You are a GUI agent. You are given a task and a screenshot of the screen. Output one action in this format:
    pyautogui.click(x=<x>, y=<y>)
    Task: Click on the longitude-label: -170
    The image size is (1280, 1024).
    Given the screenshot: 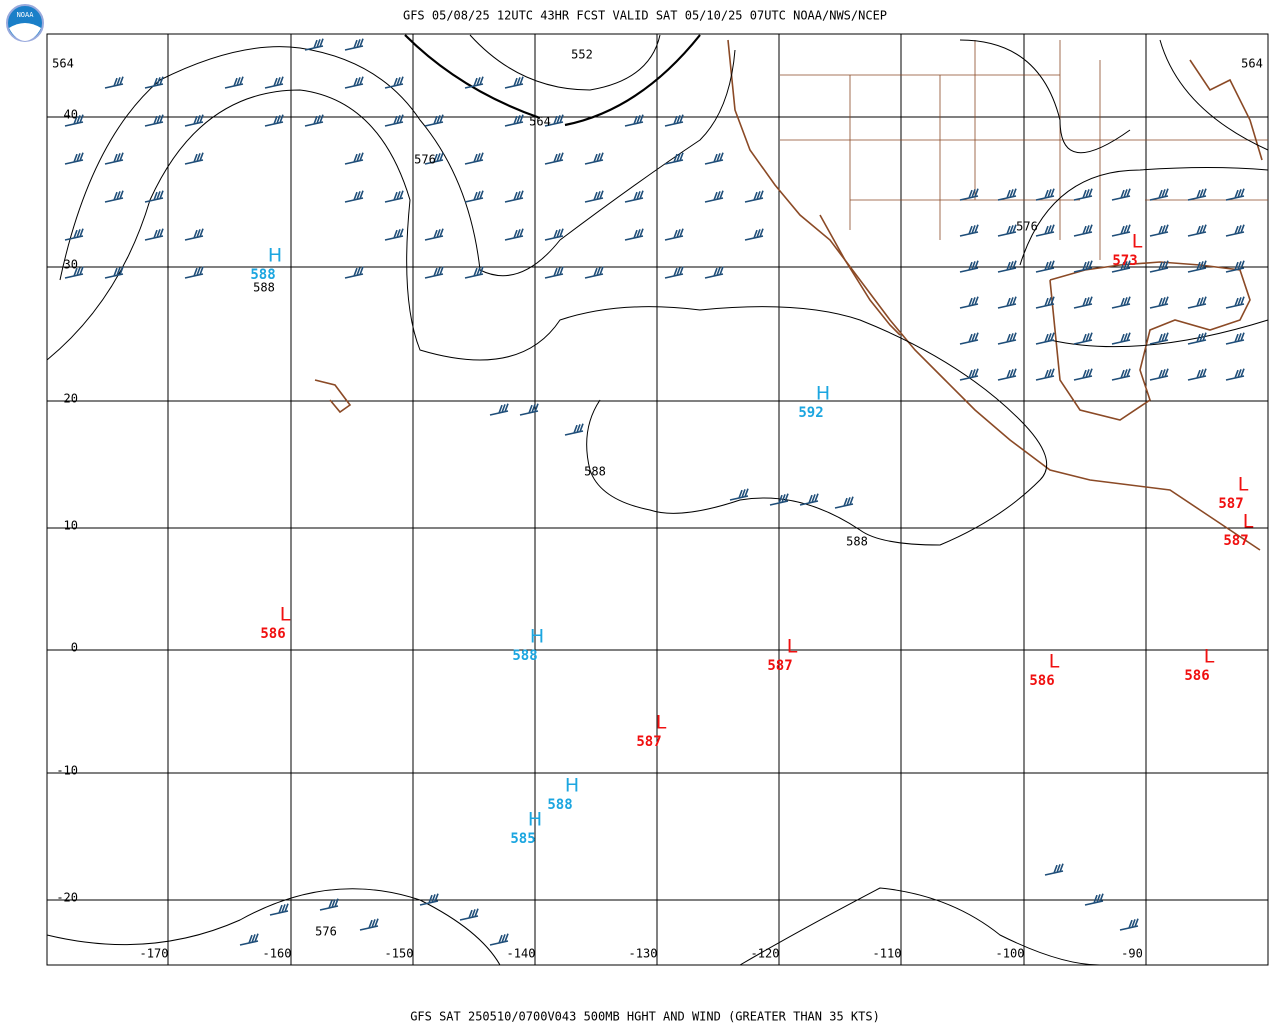 What is the action you would take?
    pyautogui.click(x=154, y=954)
    